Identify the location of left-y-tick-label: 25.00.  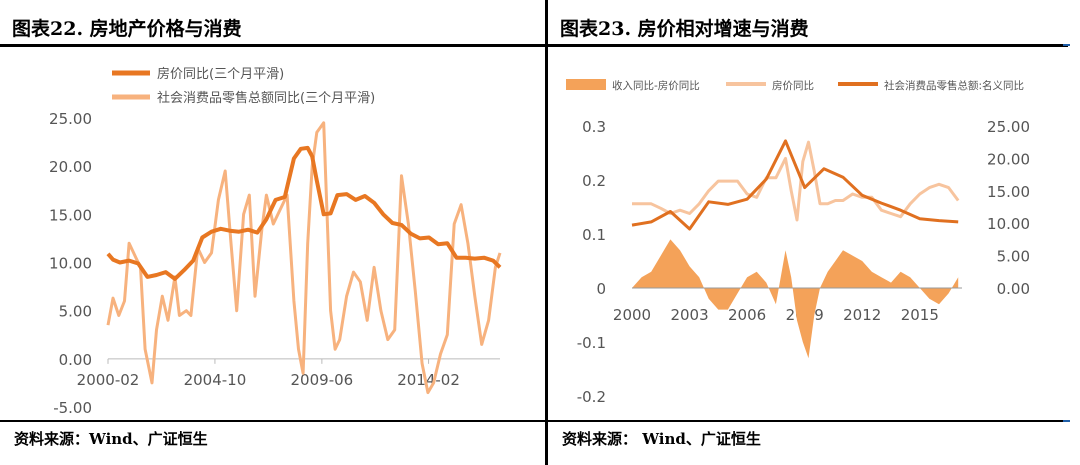
(70, 119).